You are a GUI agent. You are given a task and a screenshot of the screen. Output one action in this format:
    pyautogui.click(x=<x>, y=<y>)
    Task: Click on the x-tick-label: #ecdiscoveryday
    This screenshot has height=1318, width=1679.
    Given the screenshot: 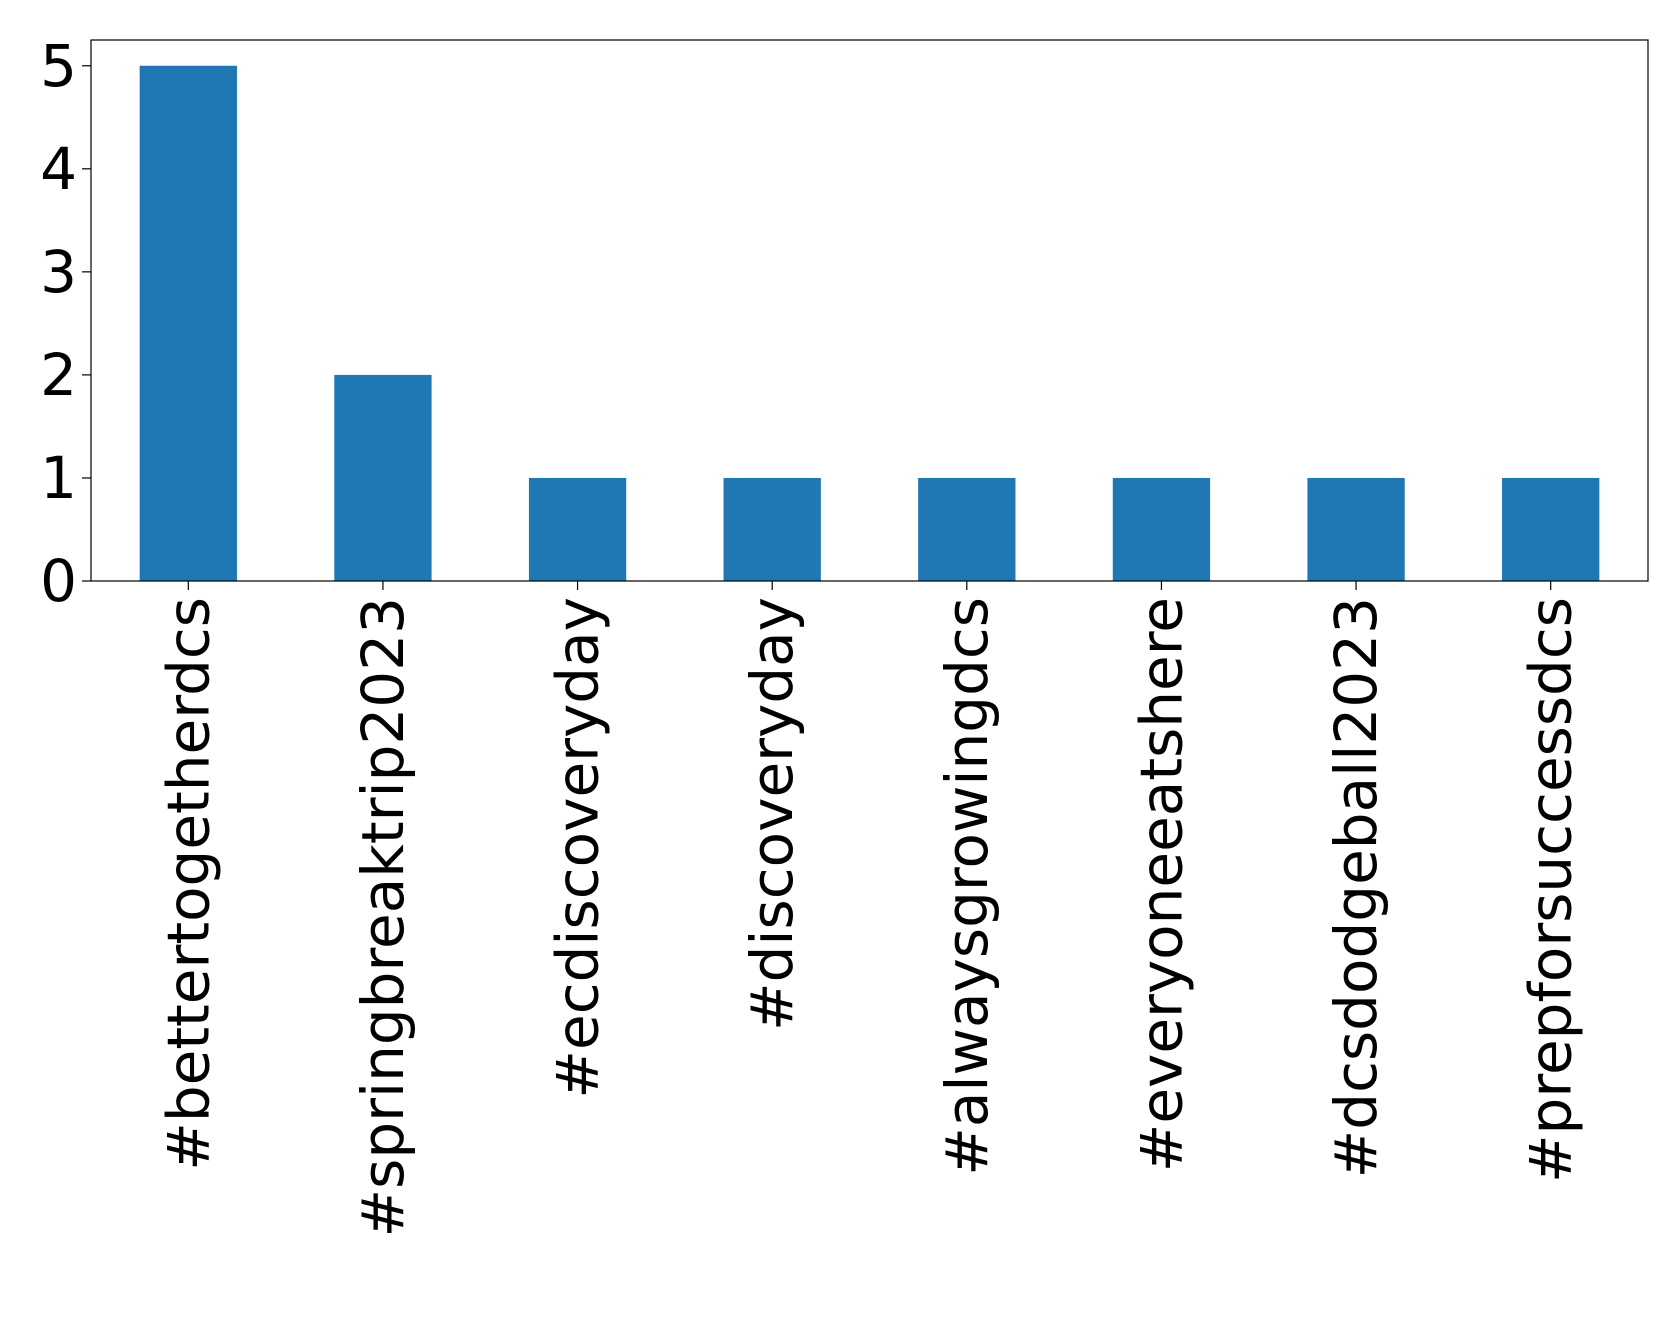 What is the action you would take?
    pyautogui.click(x=578, y=848)
    